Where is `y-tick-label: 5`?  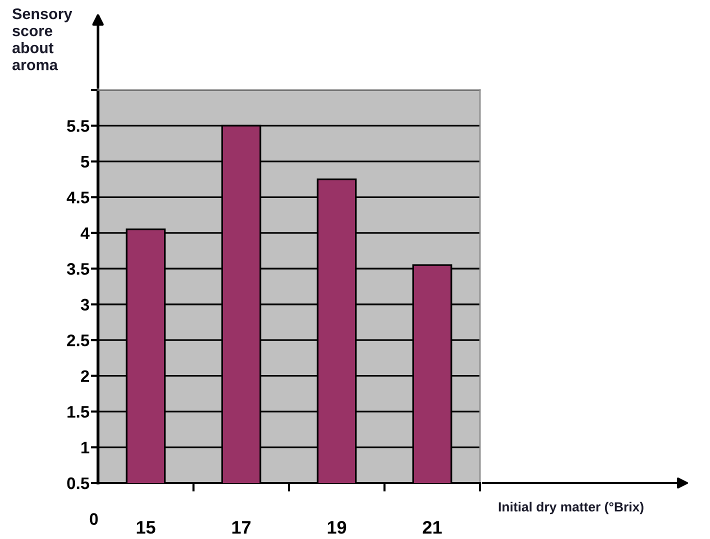
y-tick-label: 5 is located at coordinates (85, 162).